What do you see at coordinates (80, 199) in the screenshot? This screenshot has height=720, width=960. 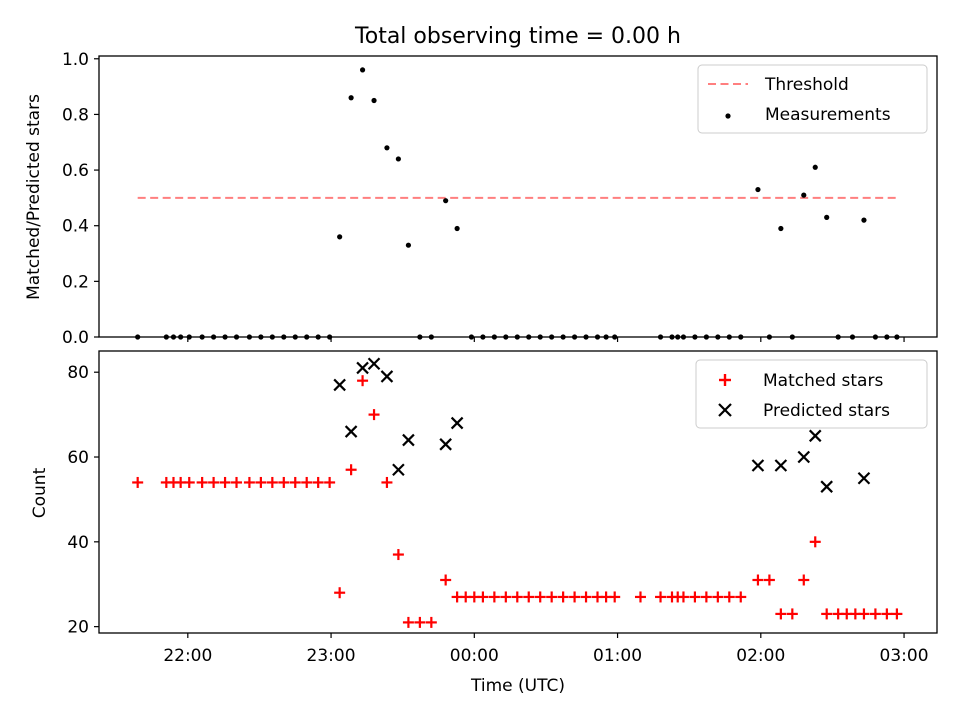 I see `ratio-y-ticks: 0.0 0.2 0.4 0.6 0.8 1.0` at bounding box center [80, 199].